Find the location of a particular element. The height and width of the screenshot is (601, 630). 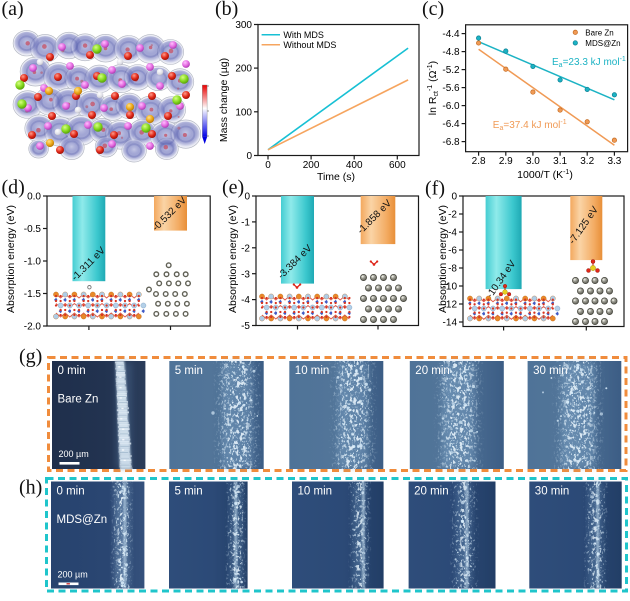

svg-text: 3.0 is located at coordinates (533, 161).